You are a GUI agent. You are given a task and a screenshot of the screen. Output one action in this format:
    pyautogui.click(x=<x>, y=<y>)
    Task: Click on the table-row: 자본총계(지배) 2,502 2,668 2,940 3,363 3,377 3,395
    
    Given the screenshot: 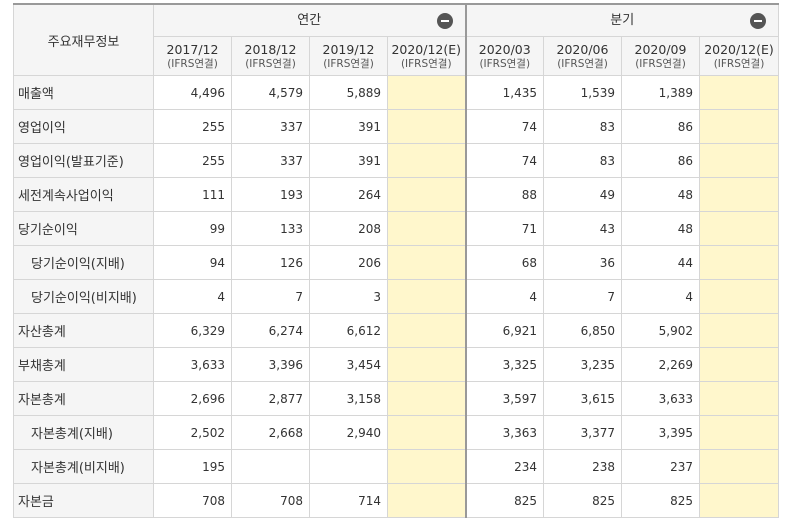 What is the action you would take?
    pyautogui.click(x=396, y=432)
    